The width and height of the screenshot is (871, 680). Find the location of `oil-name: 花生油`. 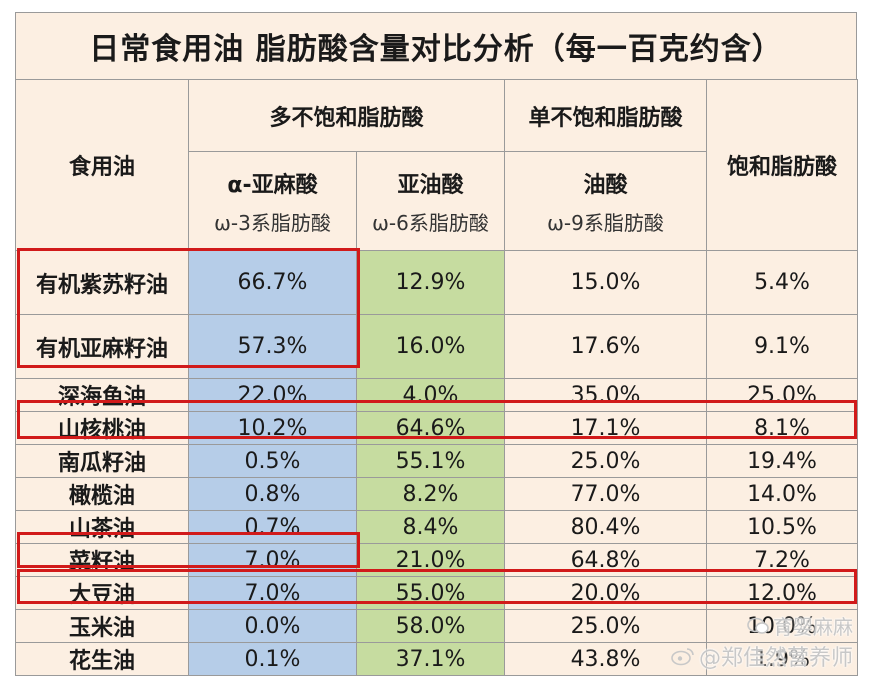

oil-name: 花生油 is located at coordinates (102, 659).